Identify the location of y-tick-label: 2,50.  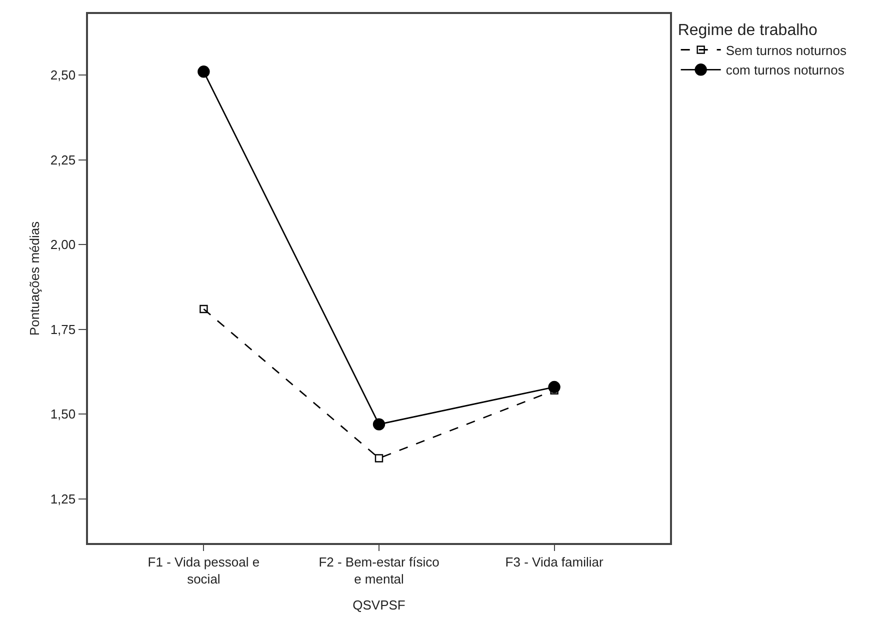
(63, 75).